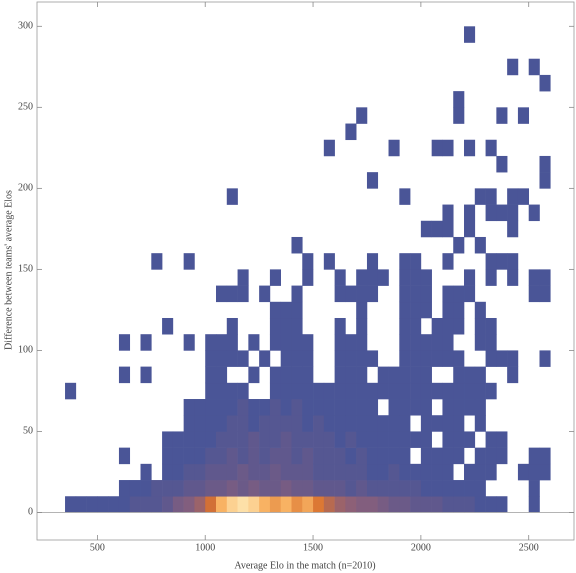 The image size is (576, 573). What do you see at coordinates (529, 547) in the screenshot?
I see `x-tick-label: 2500` at bounding box center [529, 547].